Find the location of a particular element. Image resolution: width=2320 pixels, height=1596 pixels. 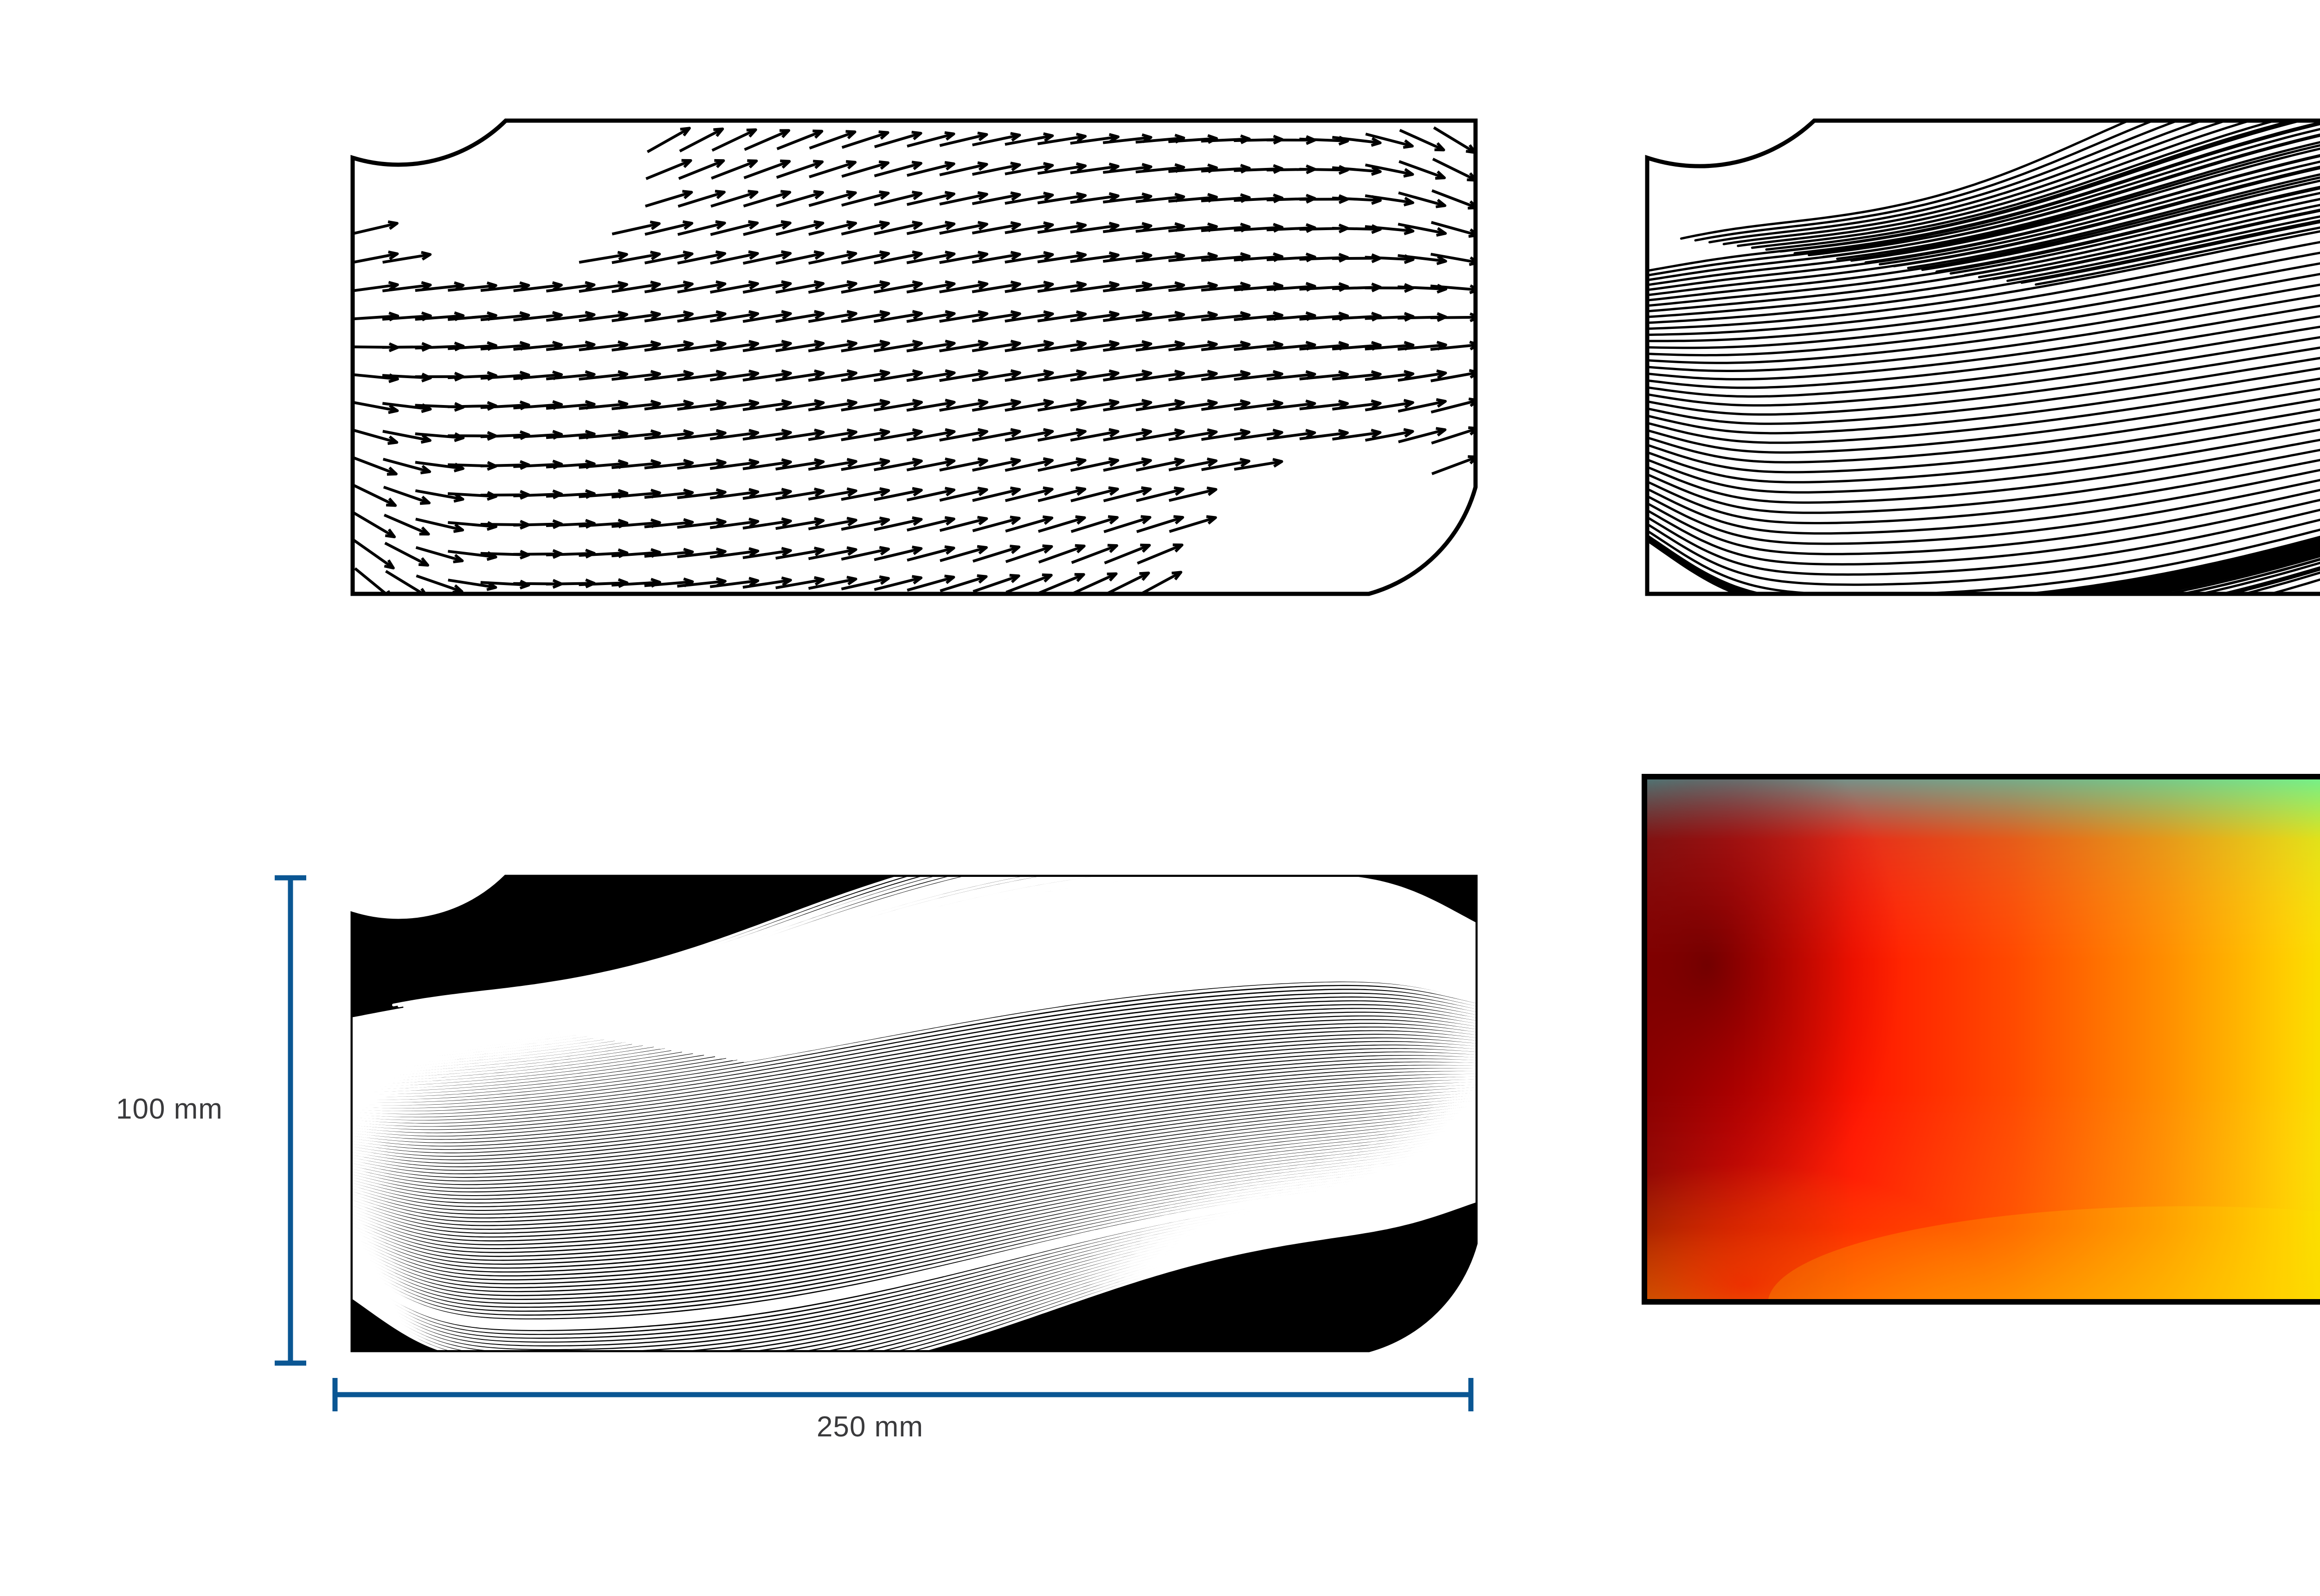

panel-color-field is located at coordinates (1979, 1044).